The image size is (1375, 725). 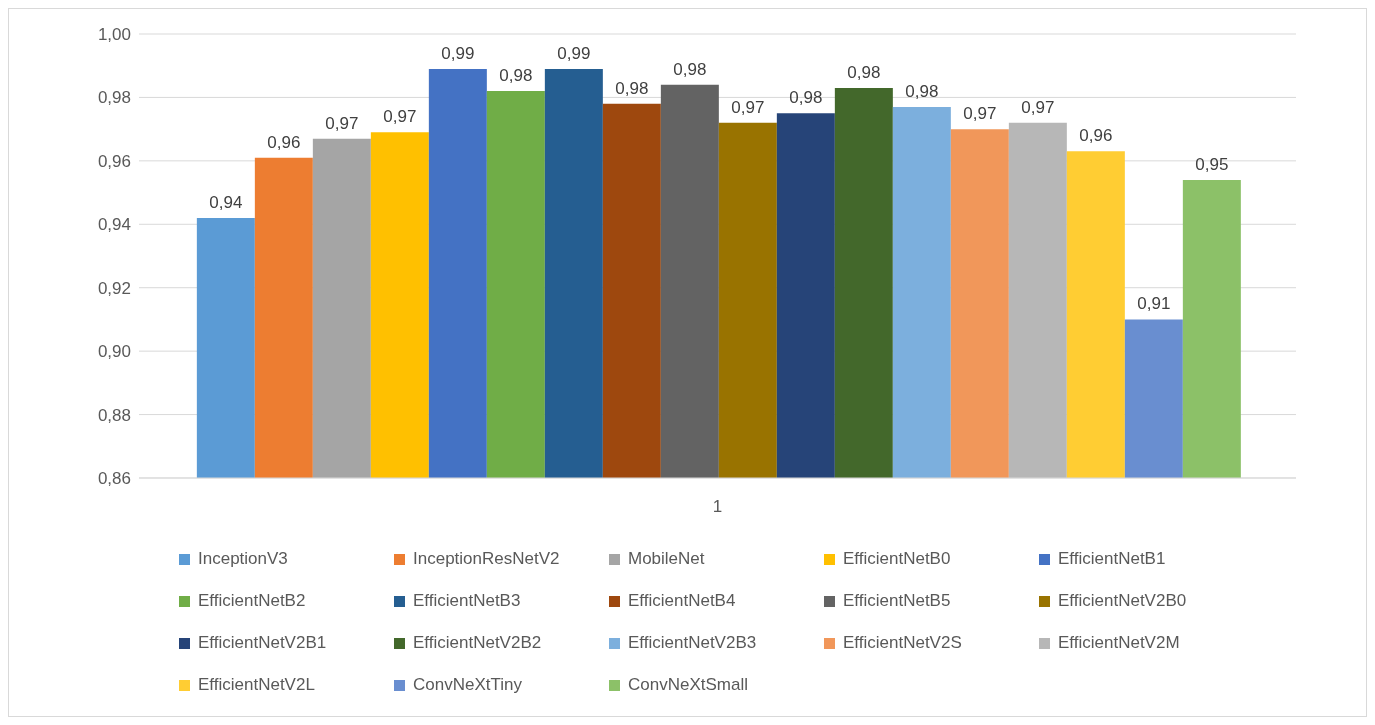 What do you see at coordinates (897, 559) in the screenshot?
I see `legend-label: EfficientNetB0` at bounding box center [897, 559].